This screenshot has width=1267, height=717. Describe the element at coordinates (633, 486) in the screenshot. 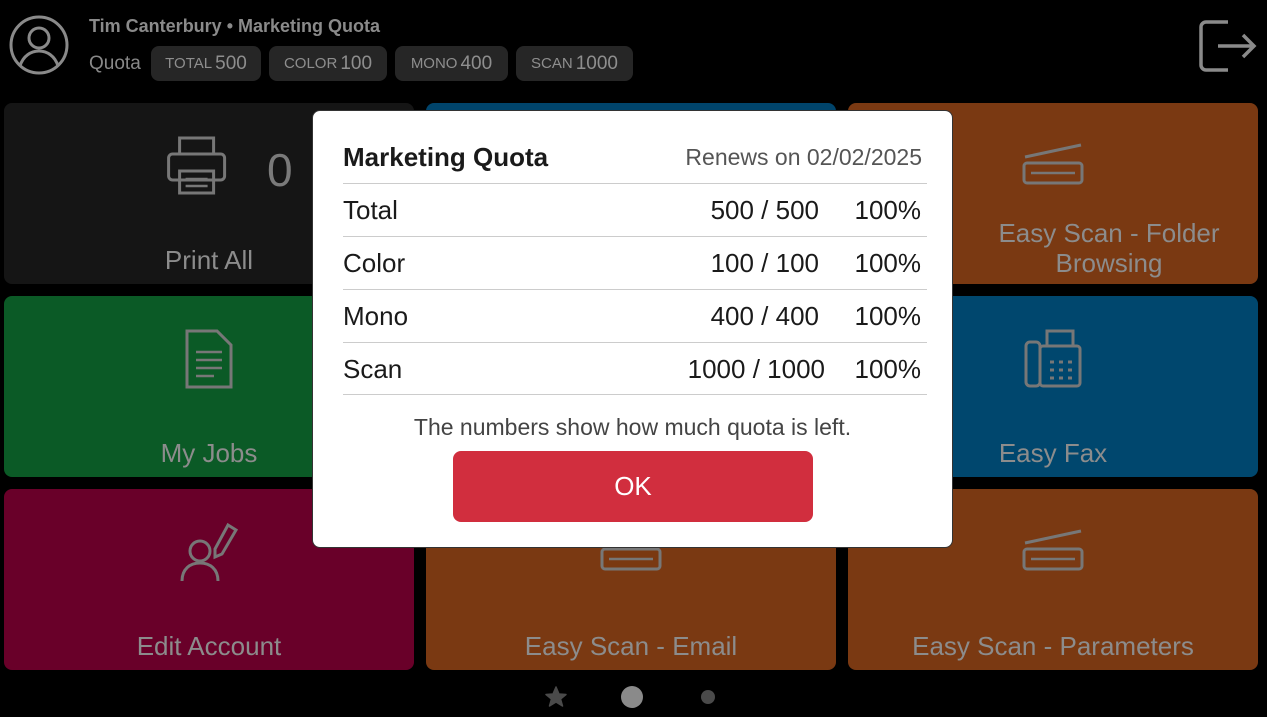

I see `ok-button: OK` at that location.